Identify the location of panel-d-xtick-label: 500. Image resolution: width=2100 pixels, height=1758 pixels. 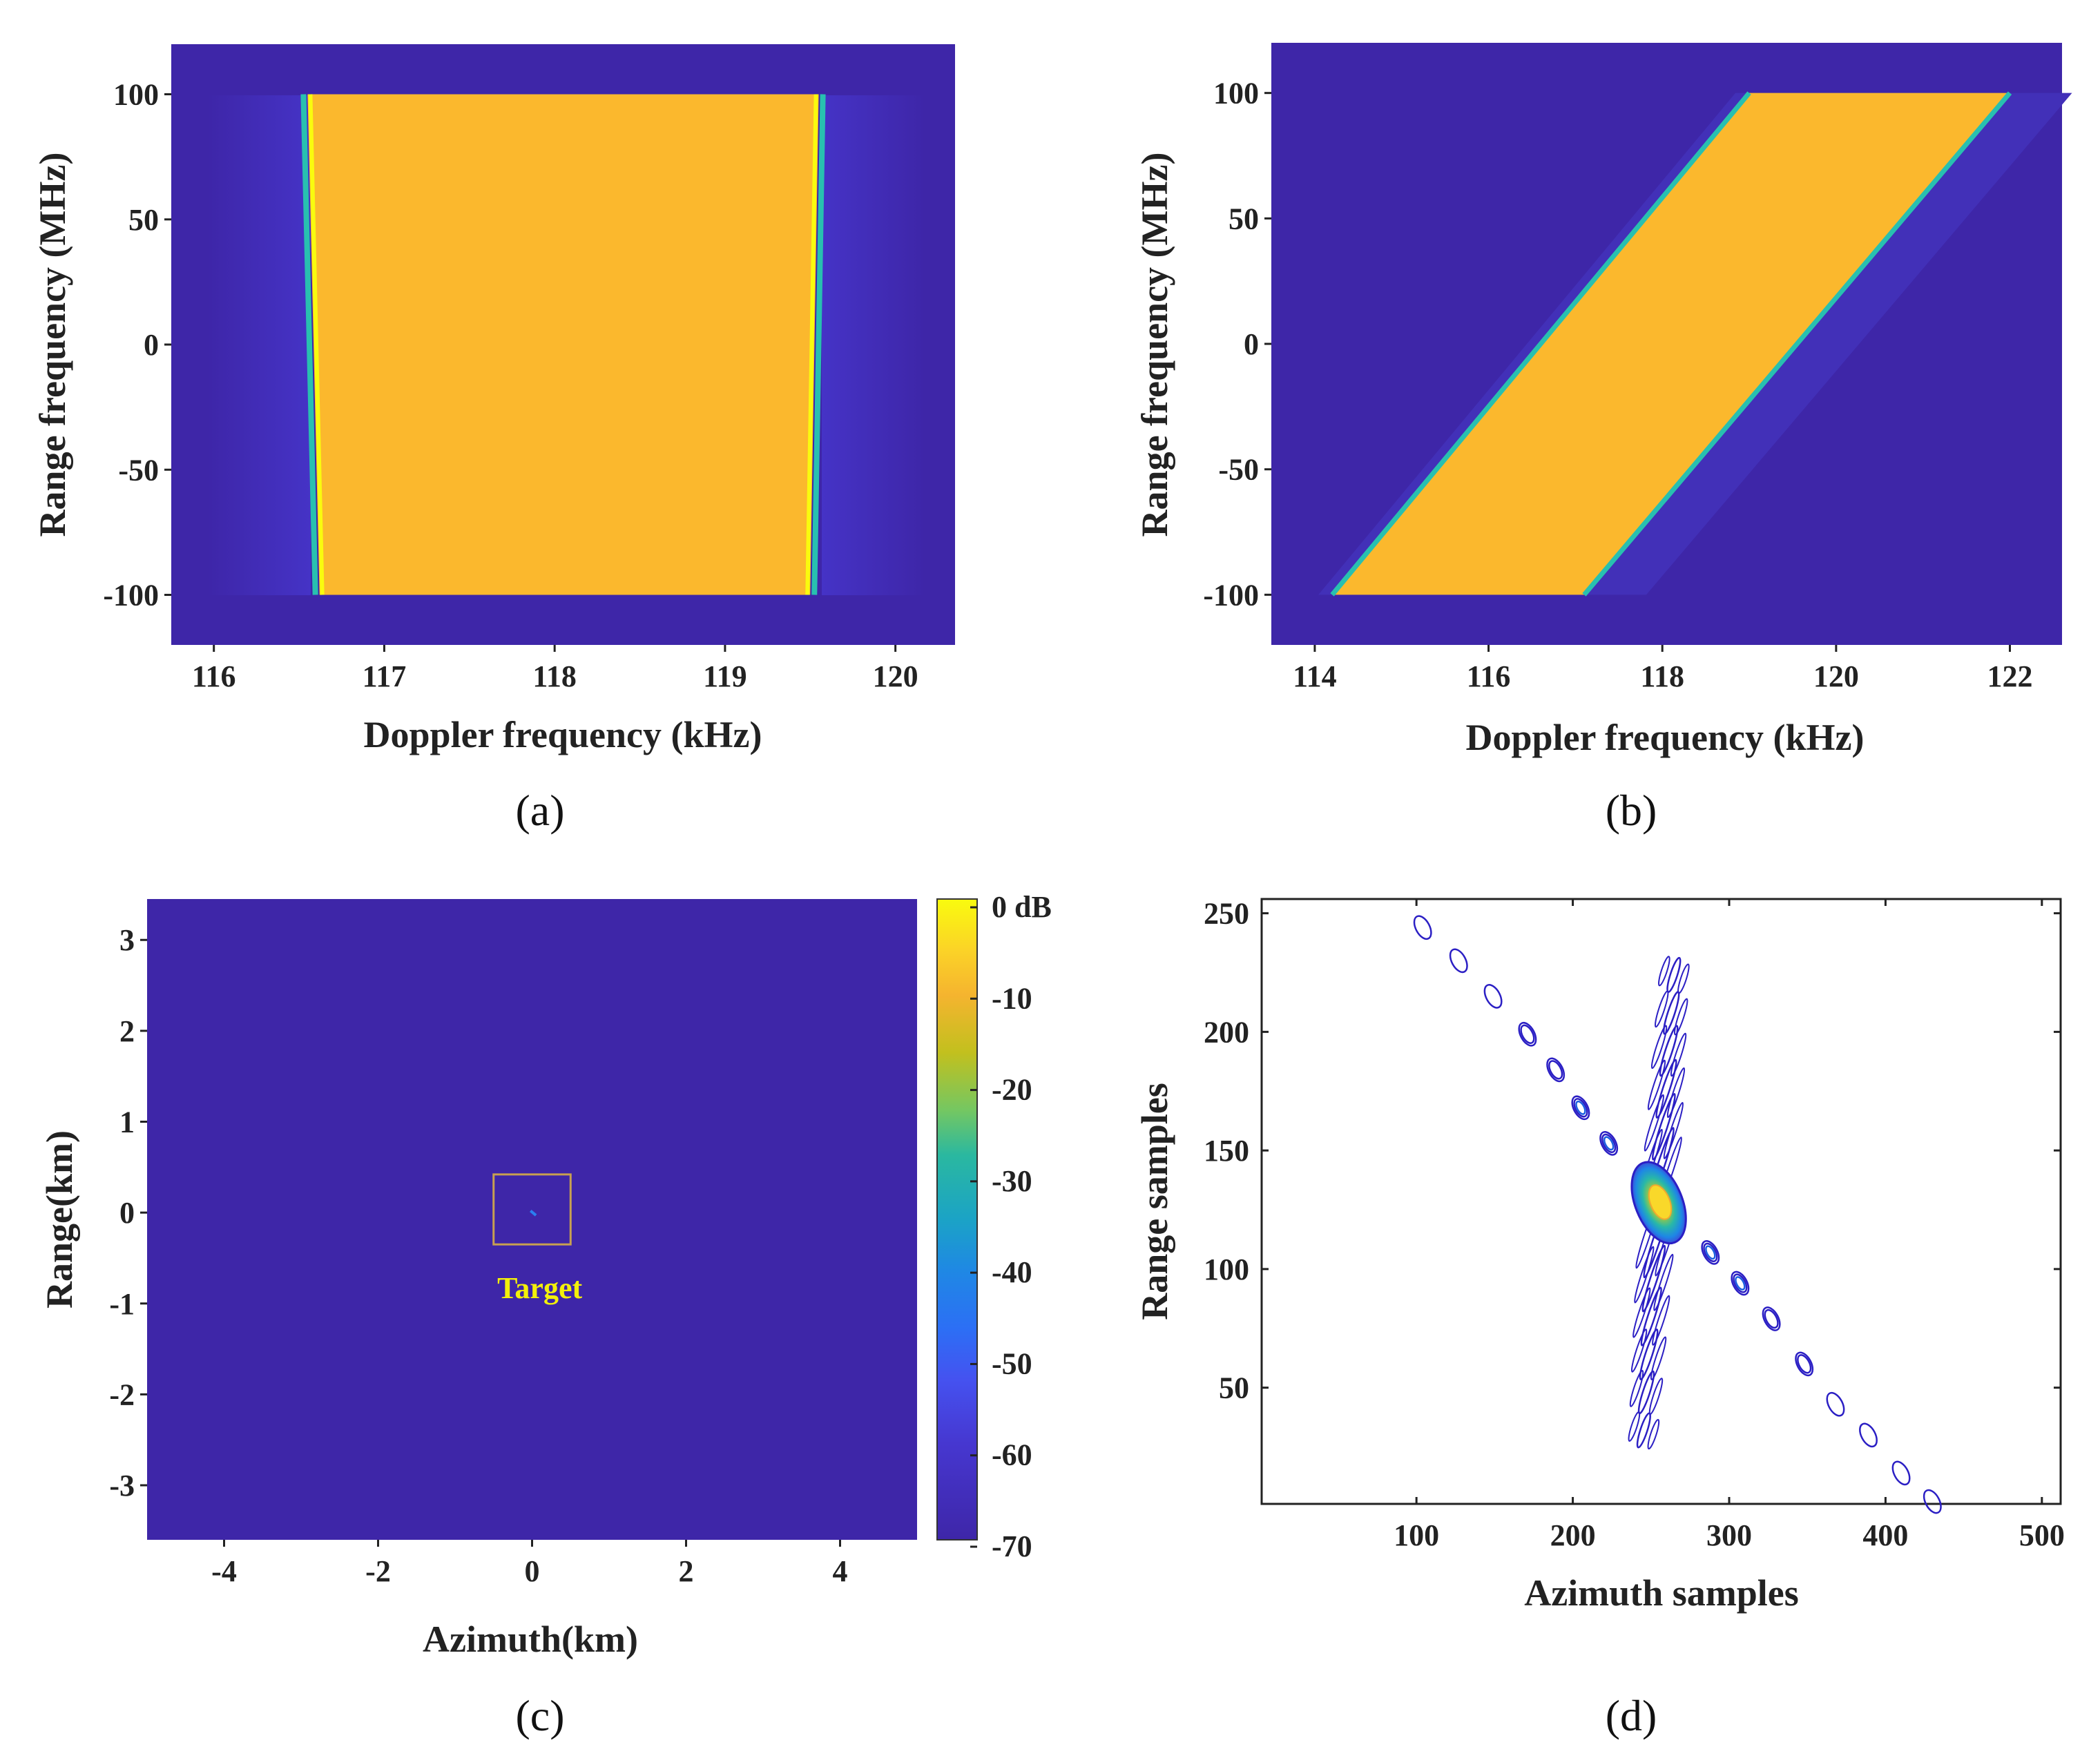
(2042, 1535).